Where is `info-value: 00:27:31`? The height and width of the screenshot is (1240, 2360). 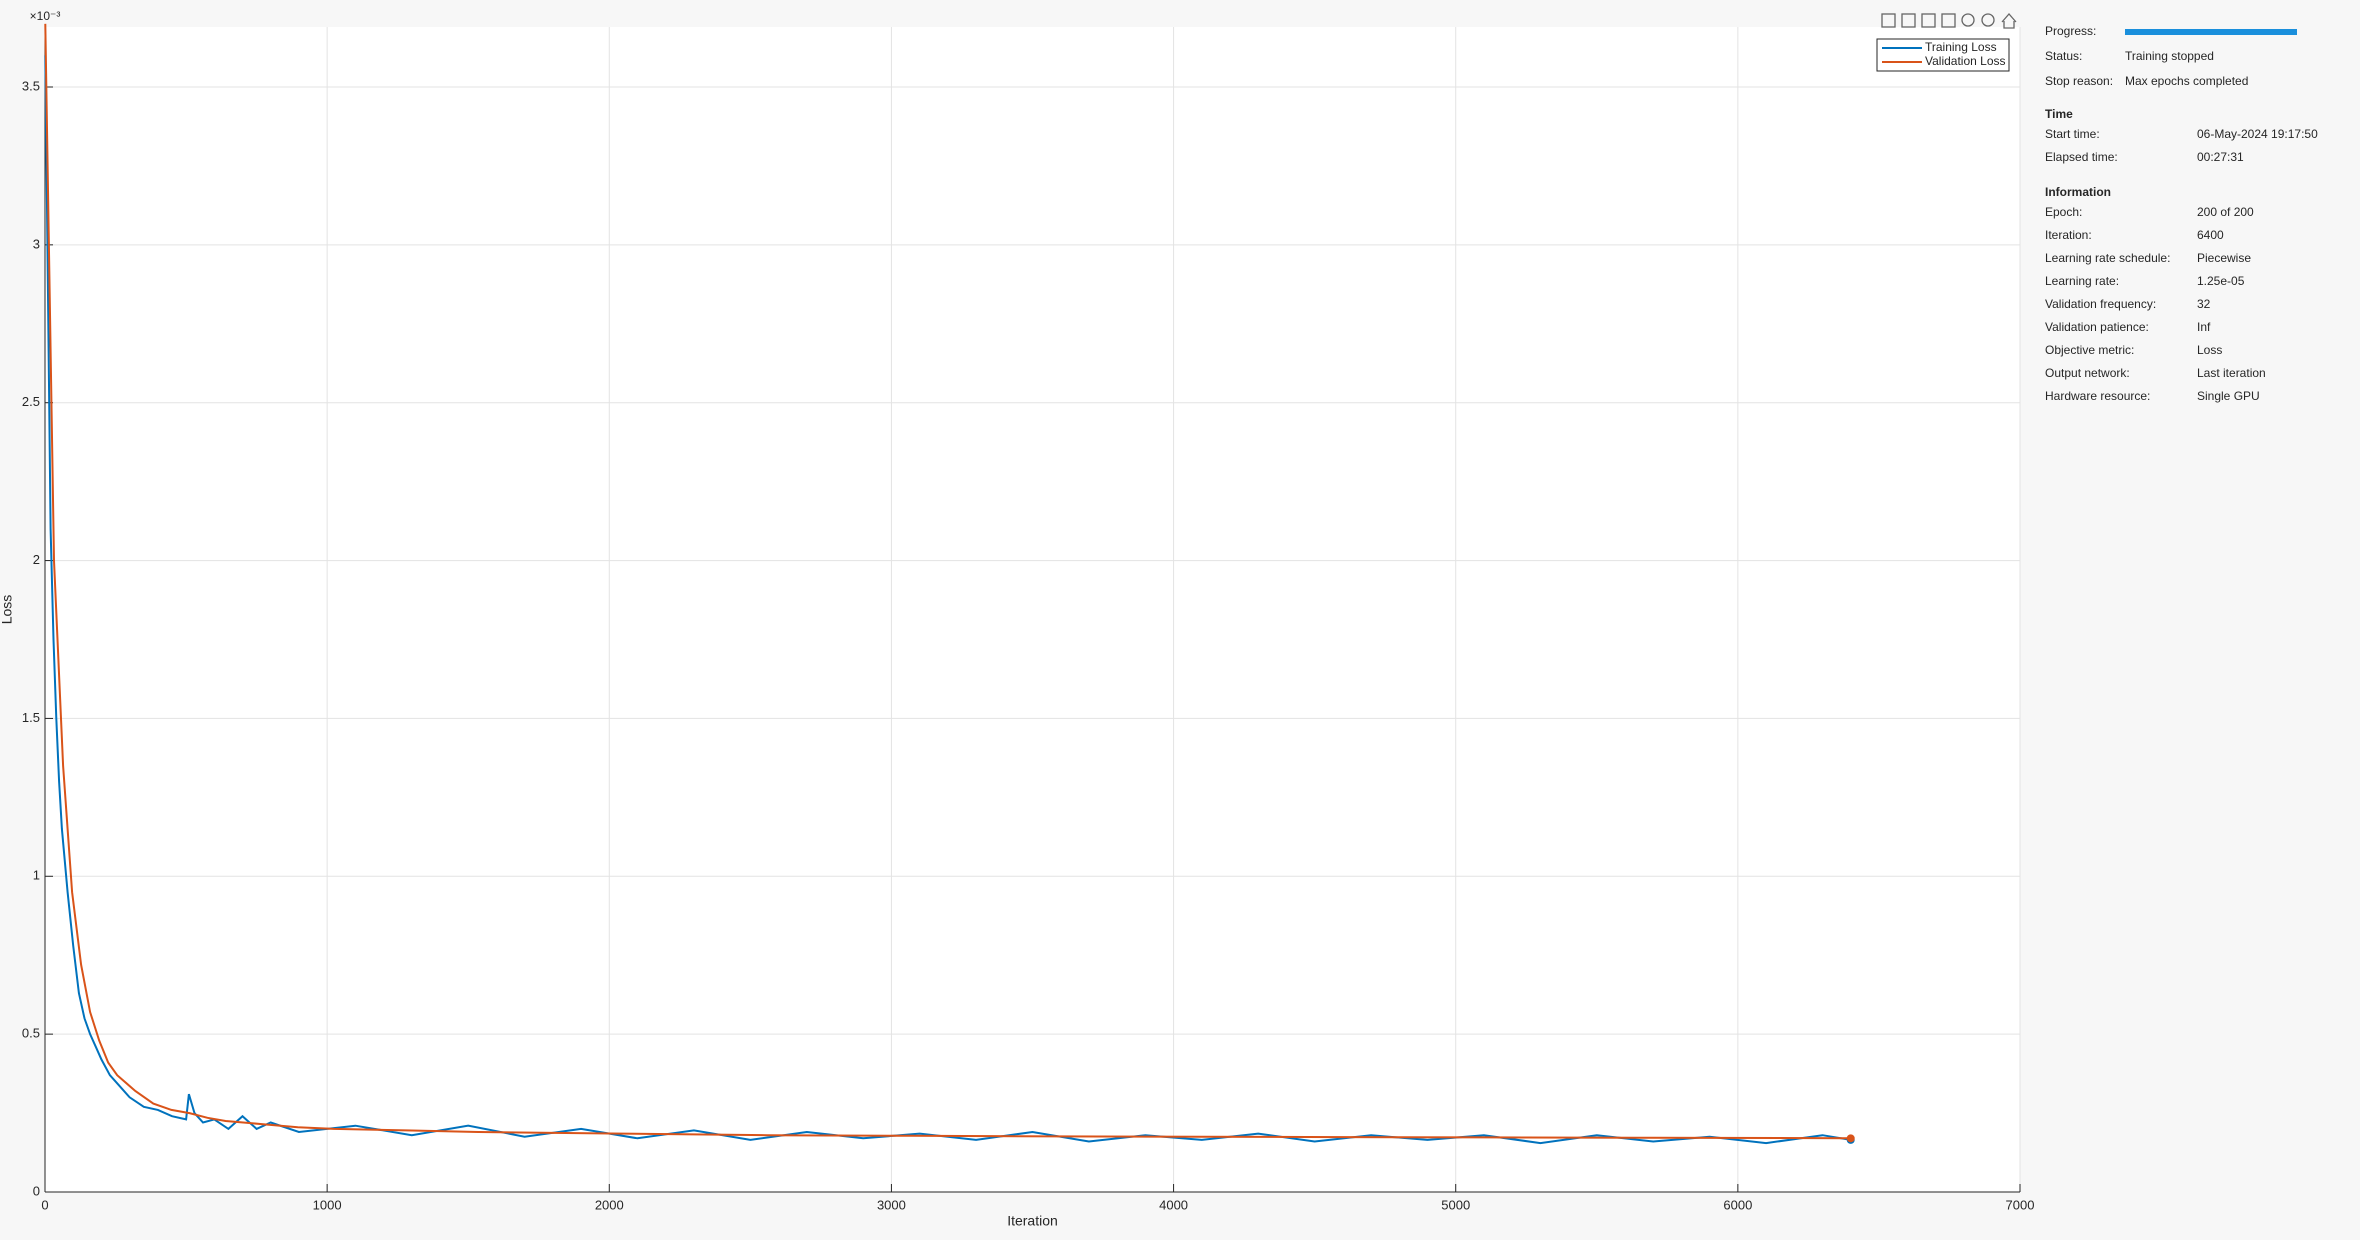
info-value: 00:27:31 is located at coordinates (2220, 157).